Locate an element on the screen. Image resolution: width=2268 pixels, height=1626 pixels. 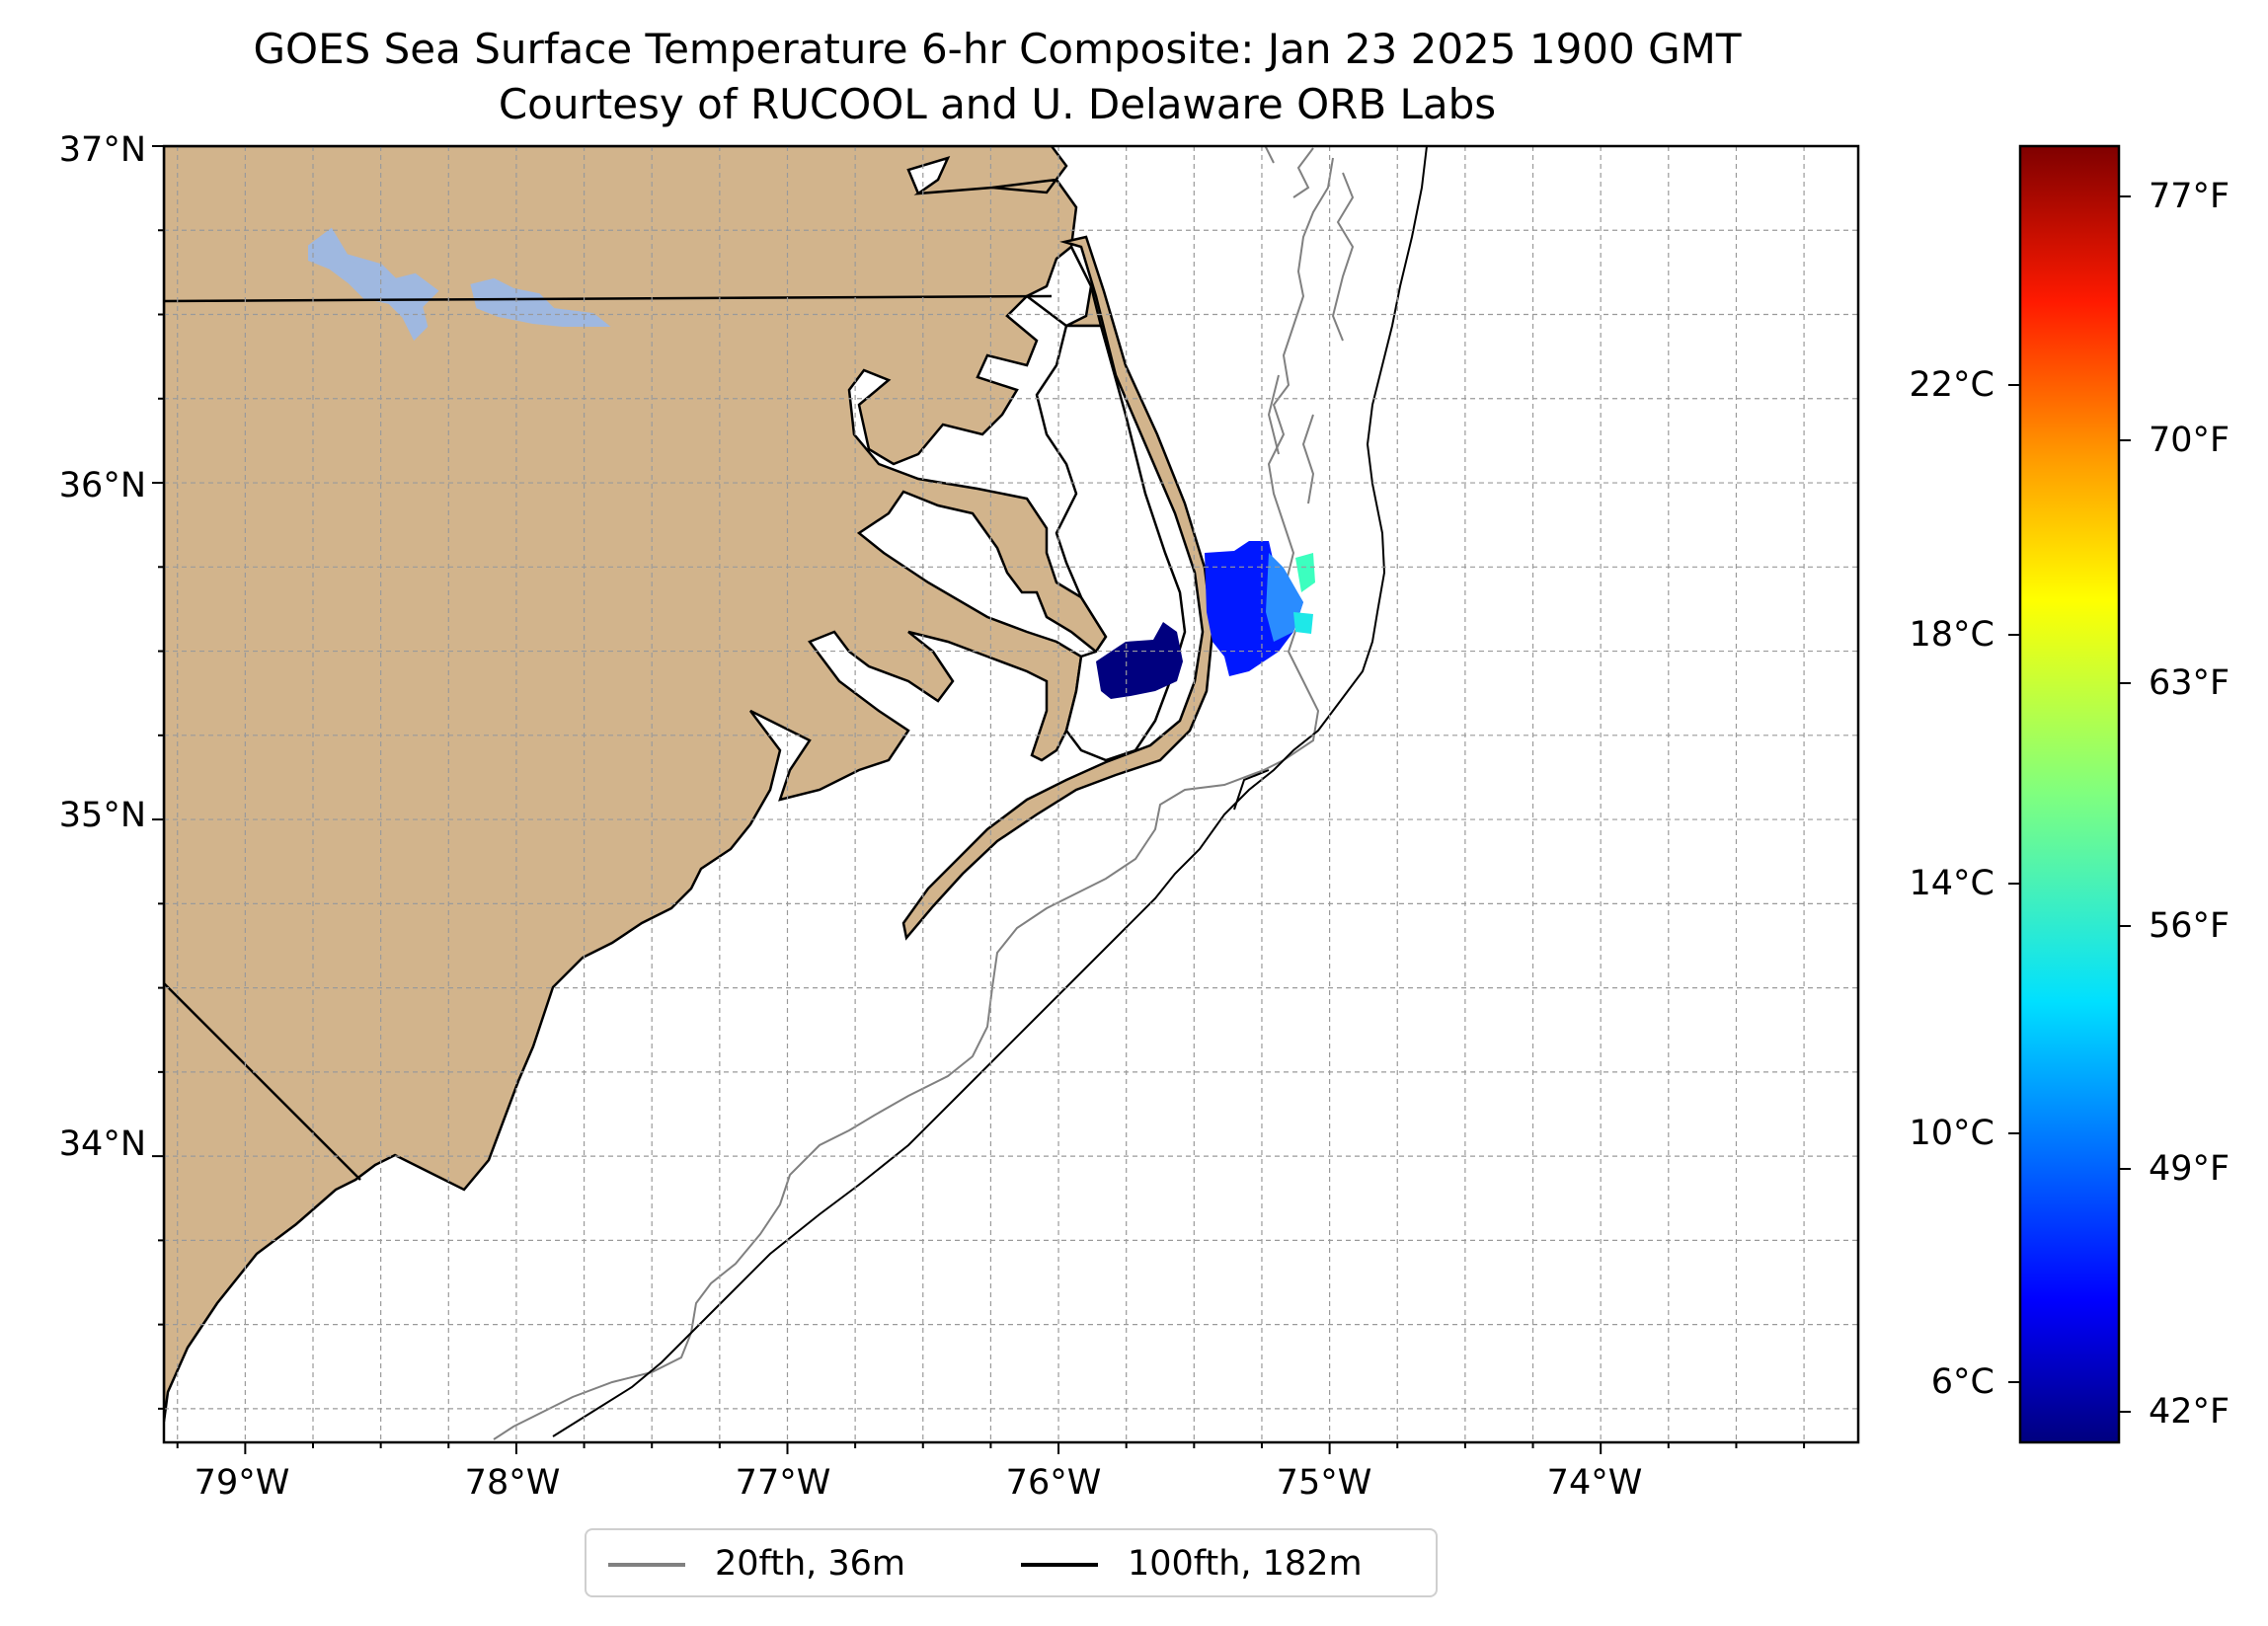
colorbar-label-49f: 49°F is located at coordinates (2189, 1169).